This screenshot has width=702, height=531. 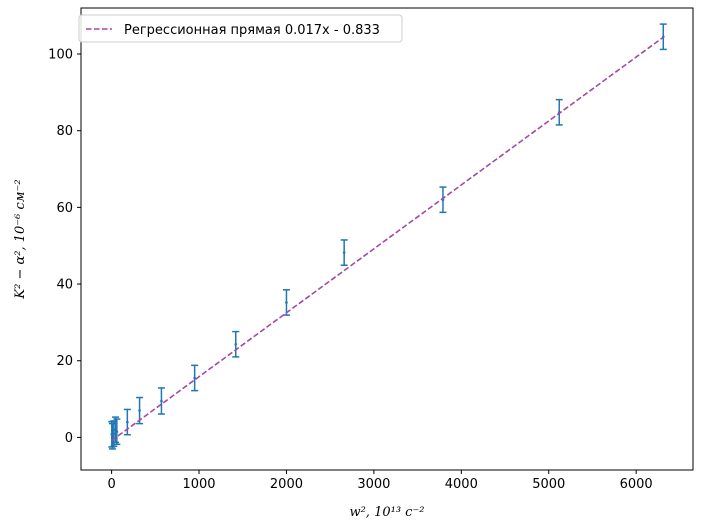 I want to click on y-tick-label: 60, so click(x=64, y=208).